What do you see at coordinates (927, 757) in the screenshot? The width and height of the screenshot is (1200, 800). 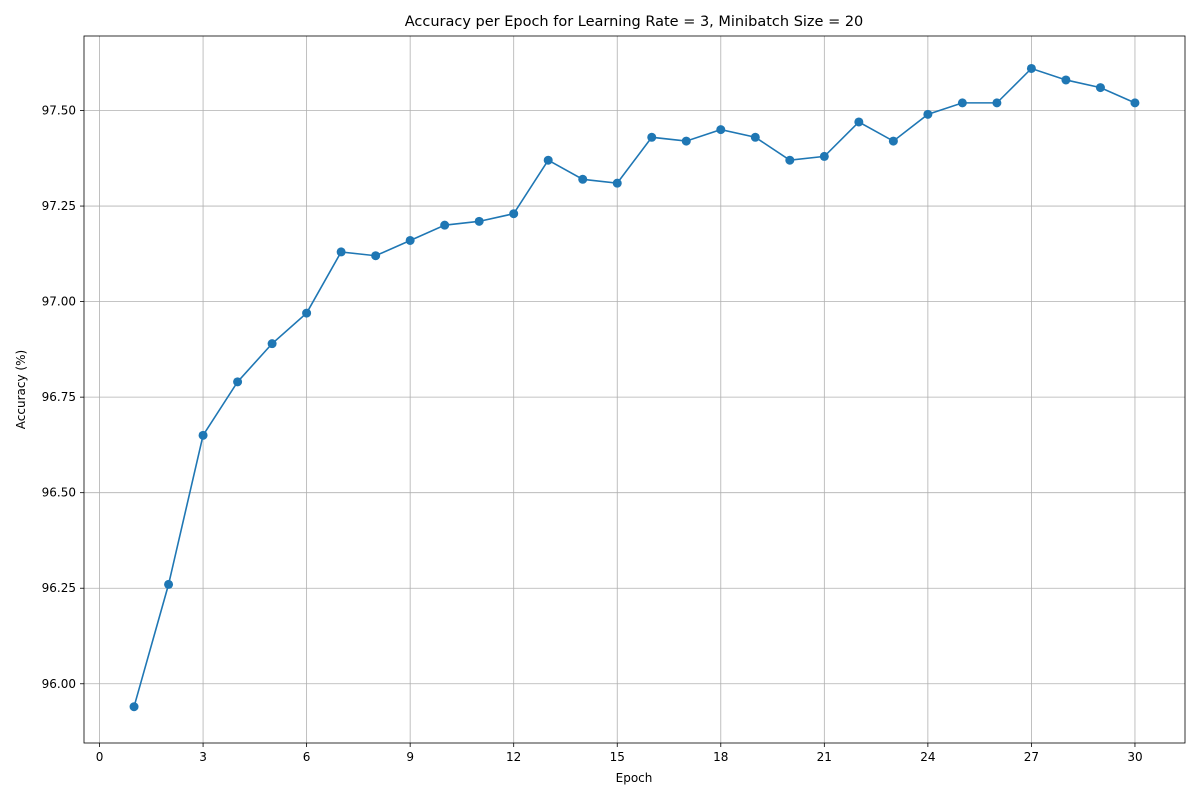 I see `x-tick-label: 24` at bounding box center [927, 757].